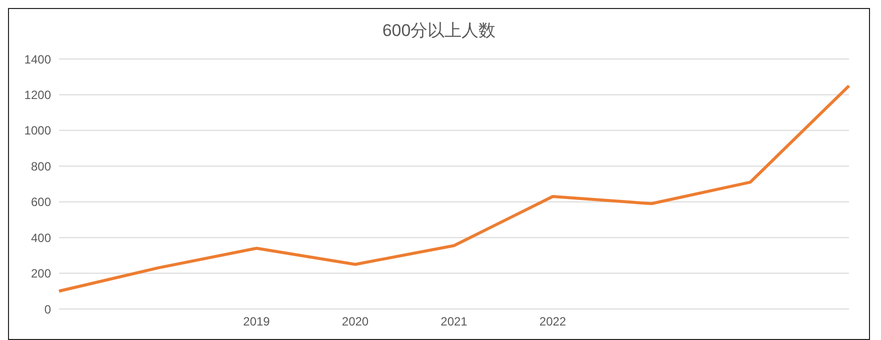 This screenshot has height=340, width=881. Describe the element at coordinates (355, 321) in the screenshot. I see `x-tick-label: 2020` at that location.